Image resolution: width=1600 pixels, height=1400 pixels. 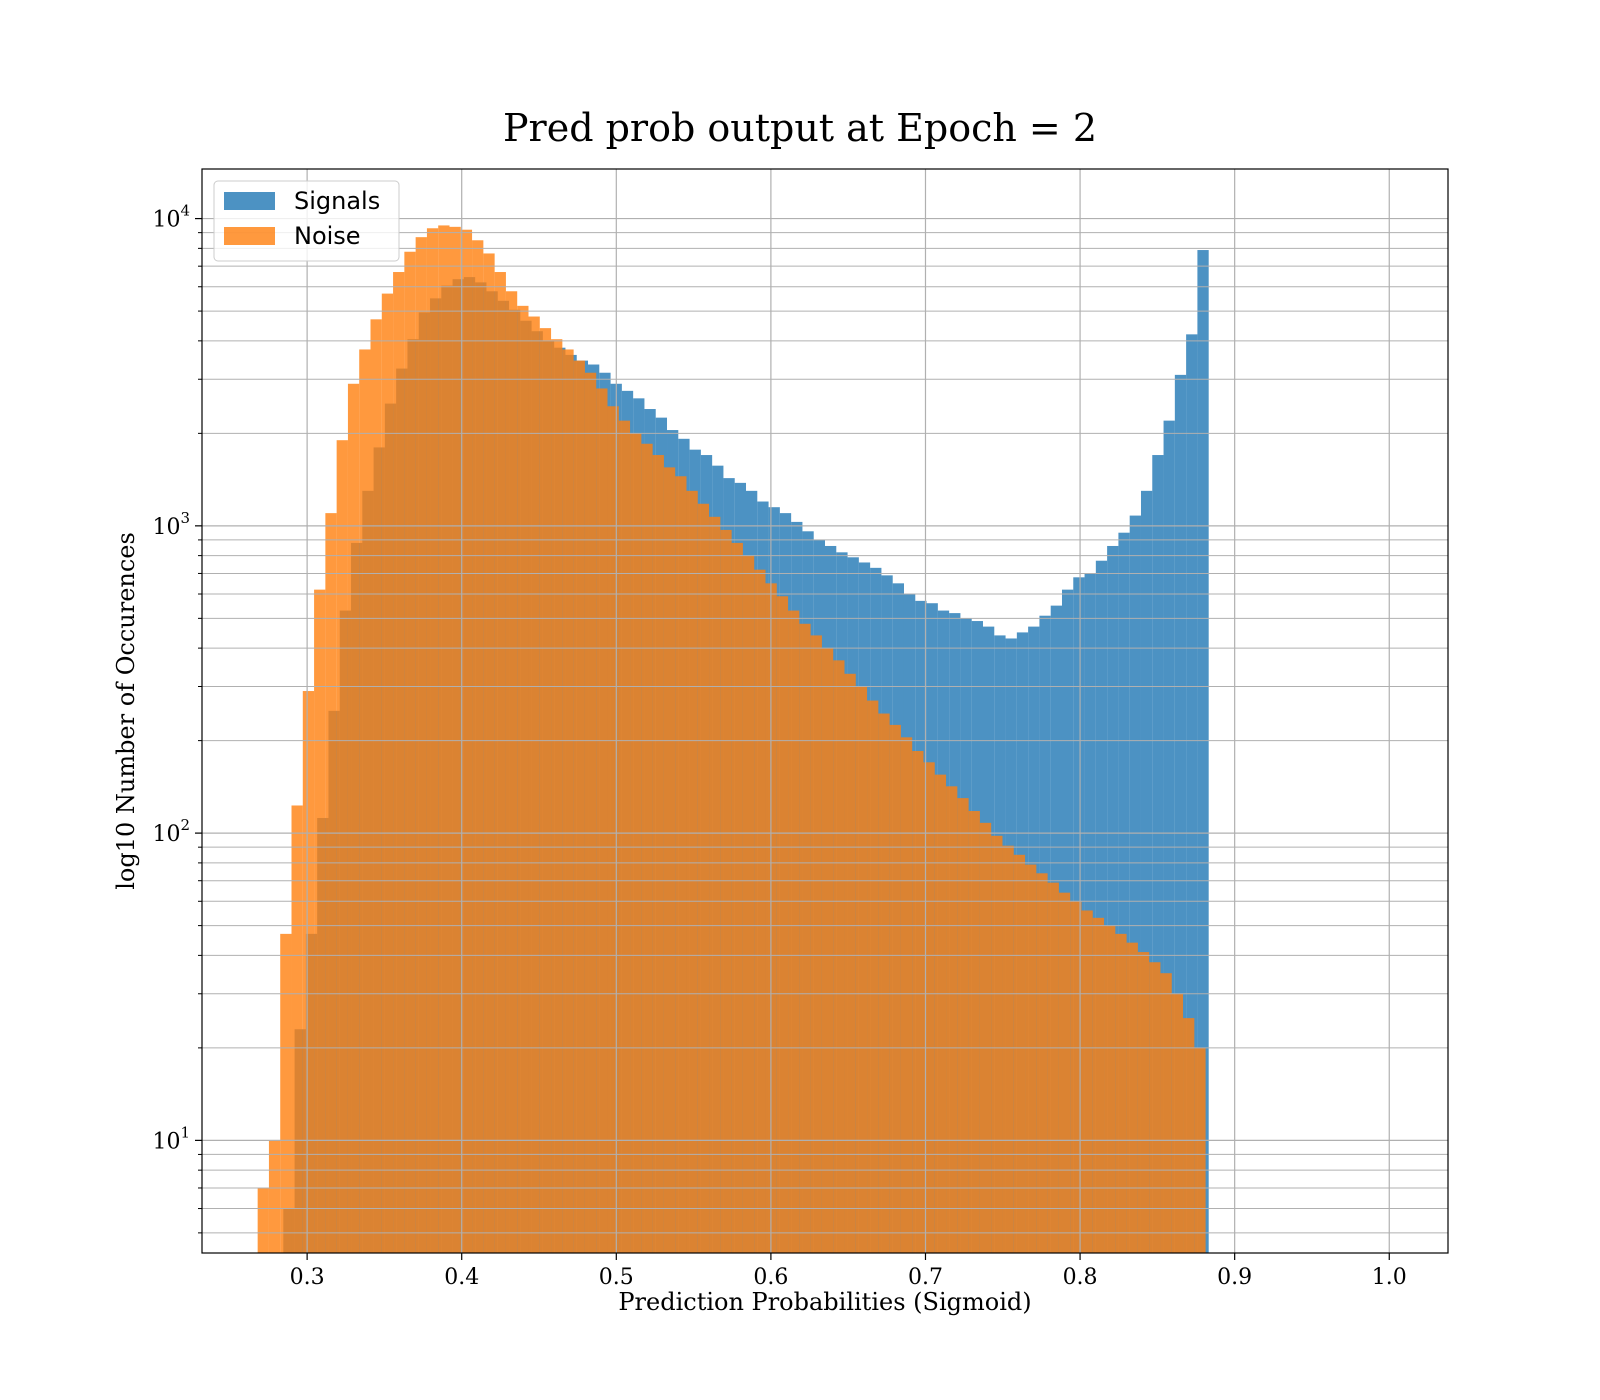 What do you see at coordinates (616, 1277) in the screenshot?
I see `x-tick-label: 0.5` at bounding box center [616, 1277].